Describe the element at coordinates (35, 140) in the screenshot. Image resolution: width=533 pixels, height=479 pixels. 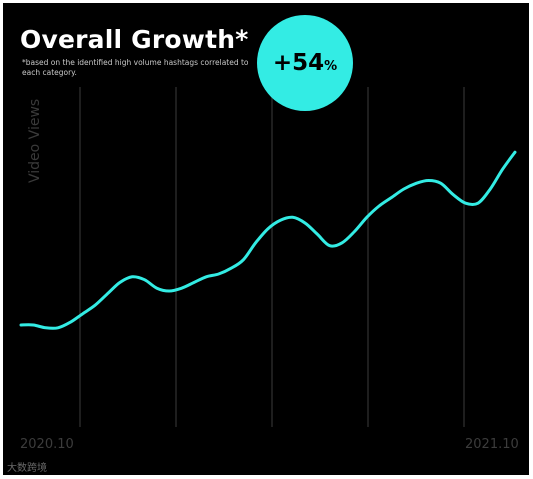
I see `y-axis-label: Video Views` at that location.